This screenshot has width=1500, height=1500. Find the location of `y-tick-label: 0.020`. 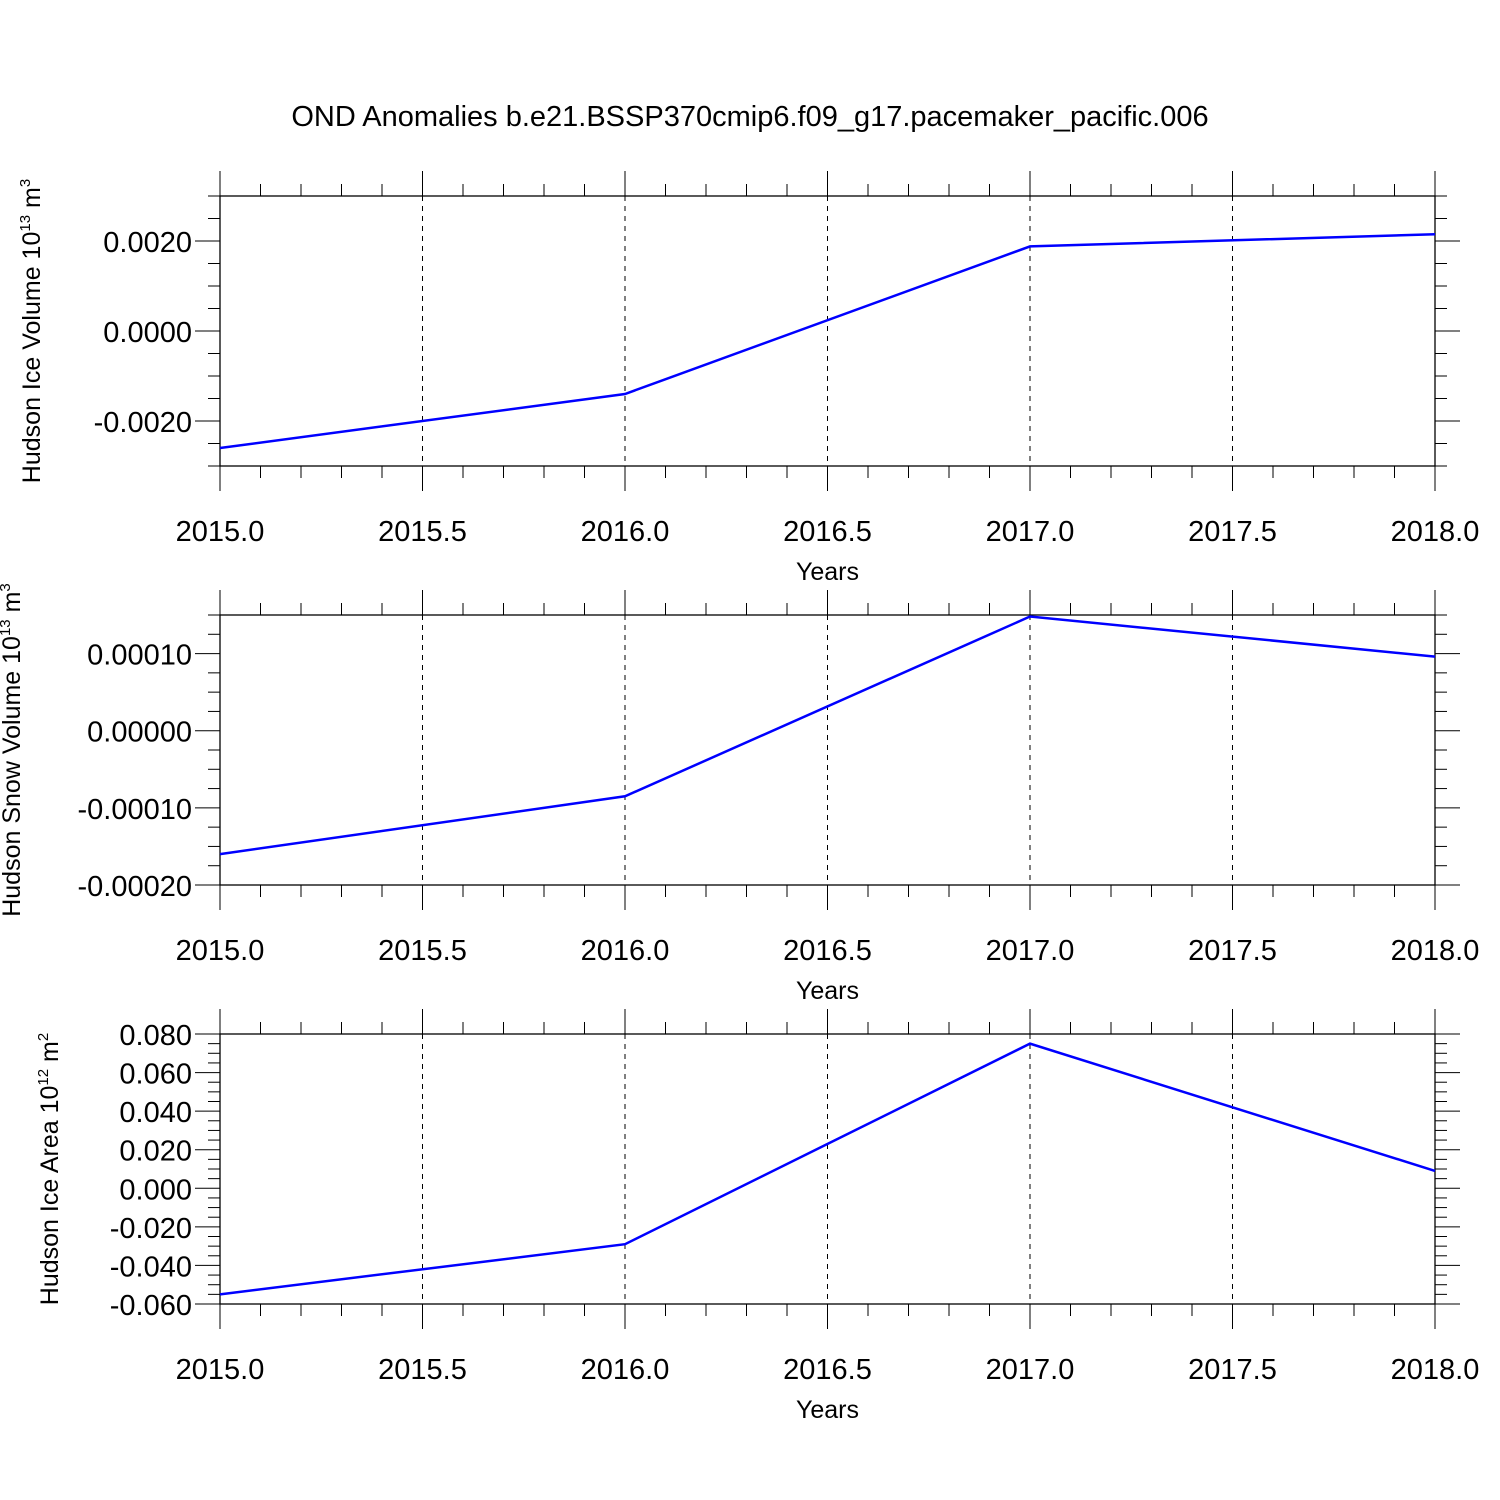

y-tick-label: 0.020 is located at coordinates (155, 1152).